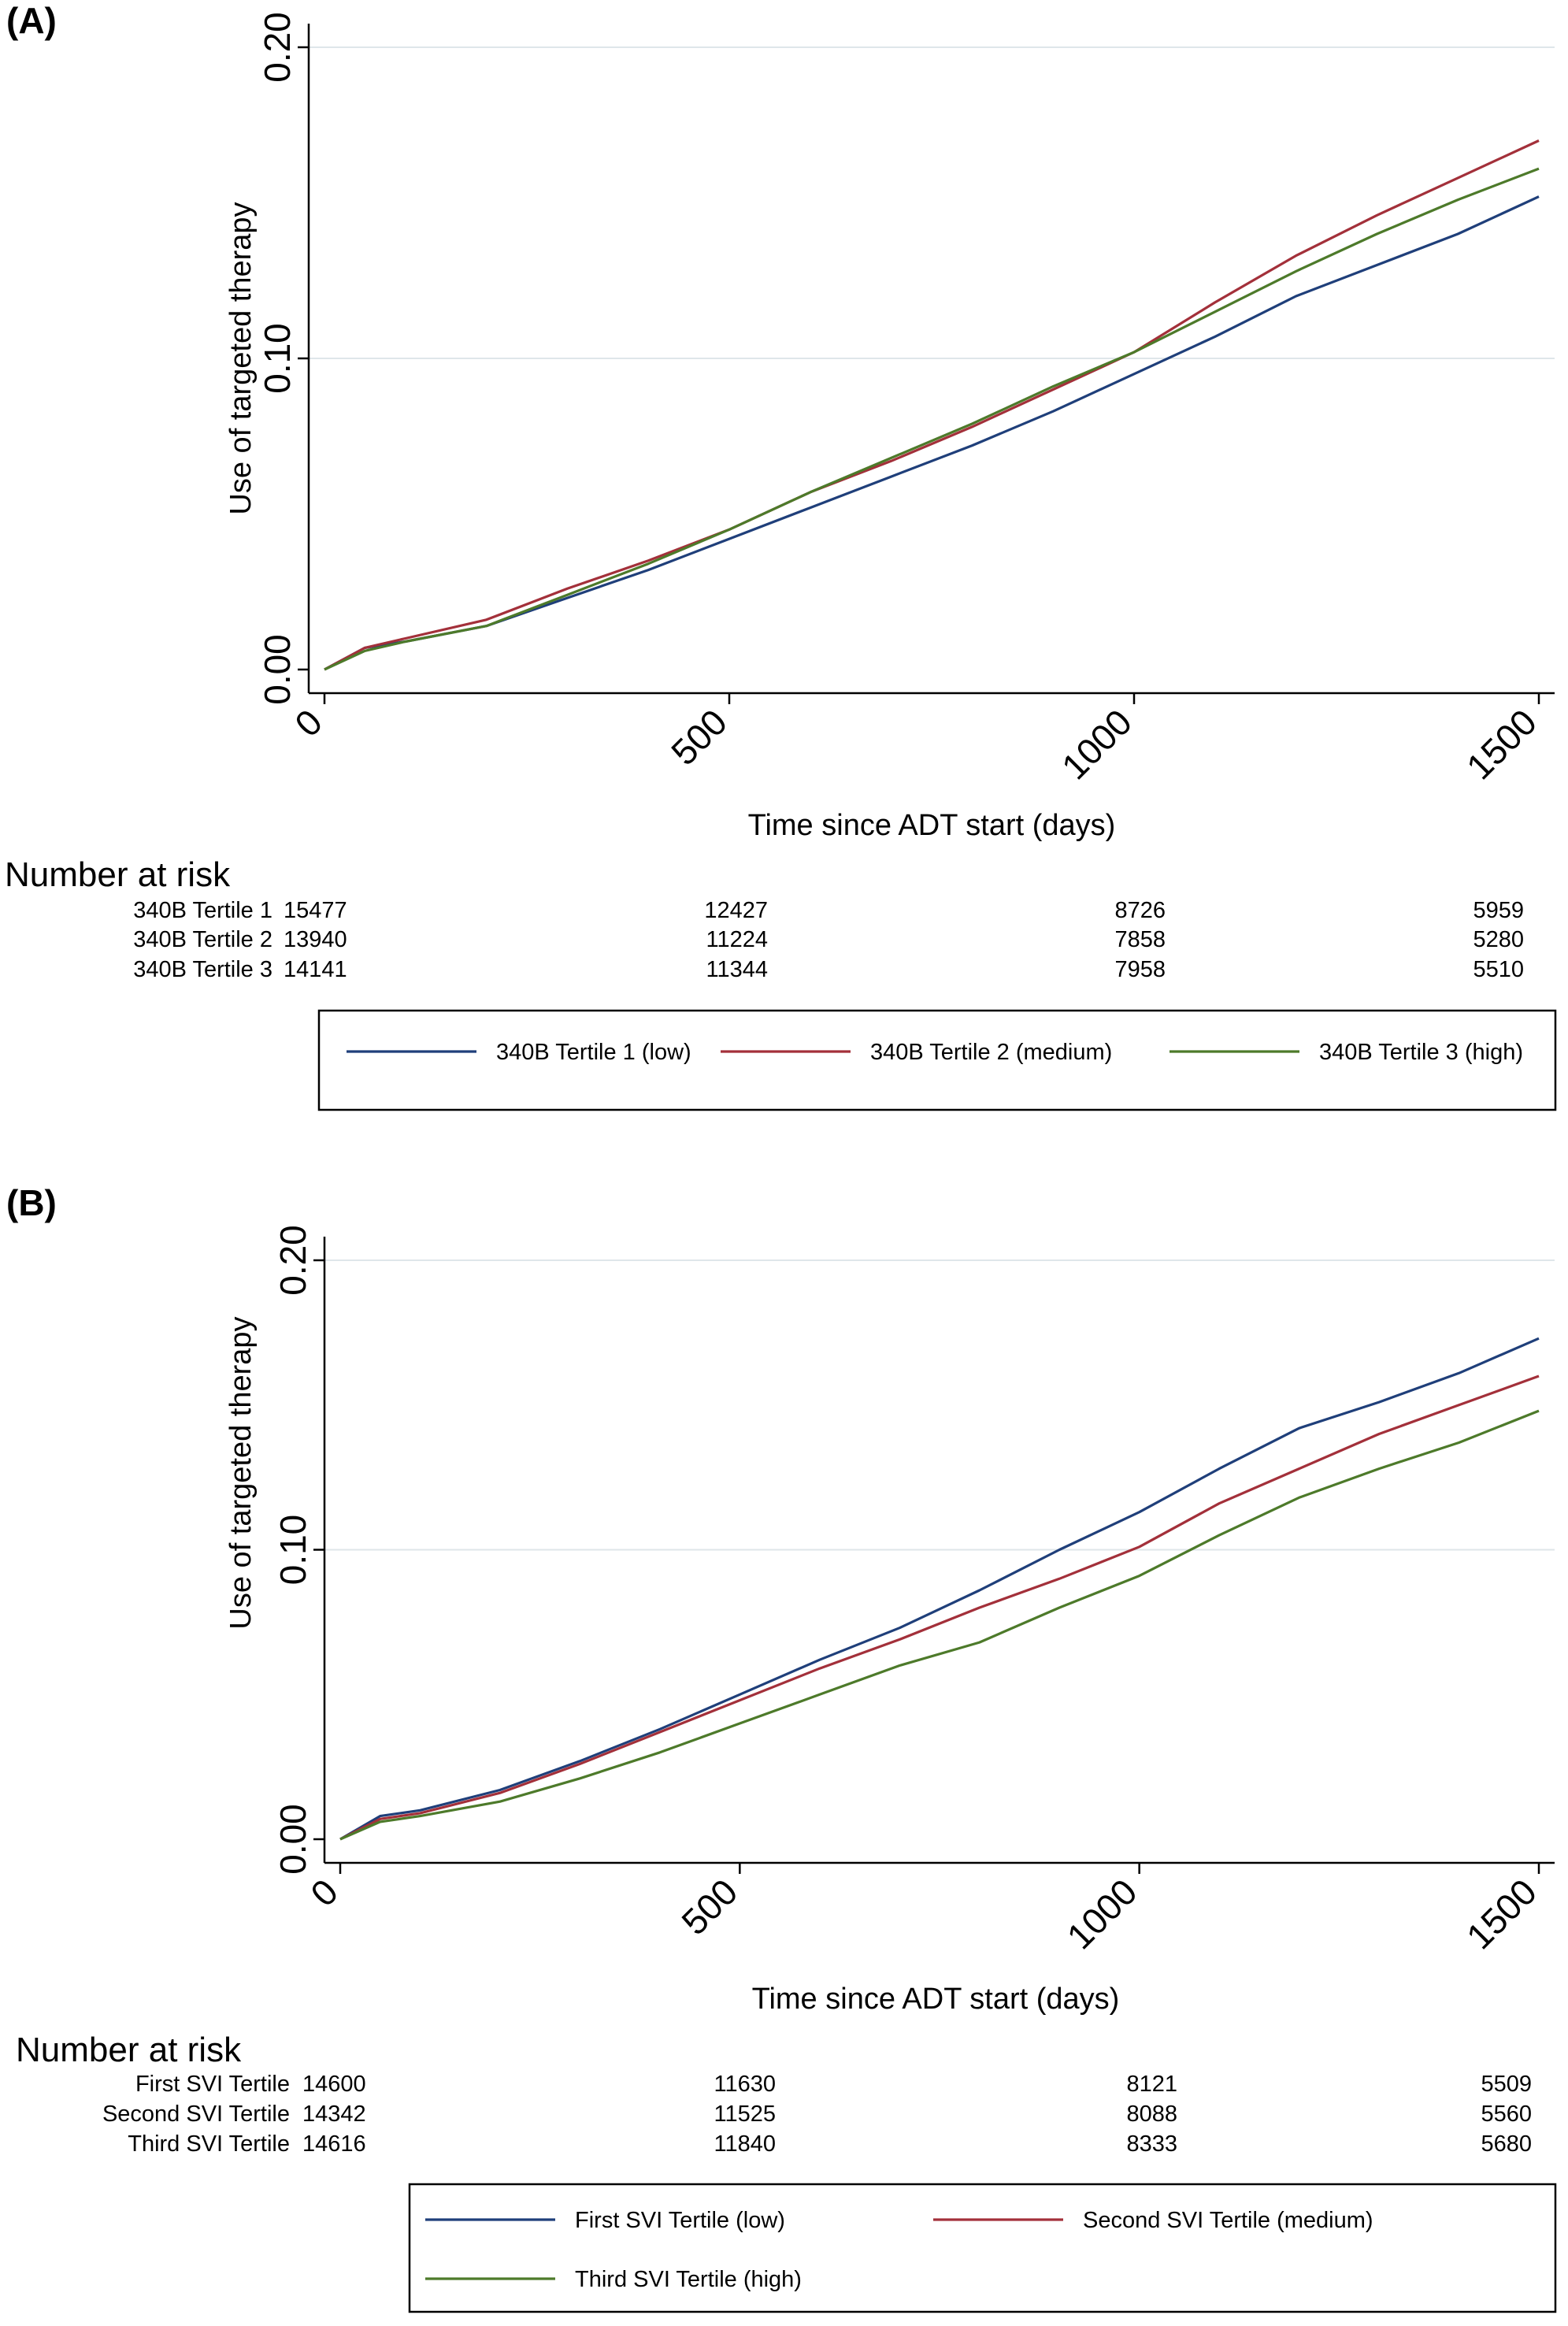 The height and width of the screenshot is (2326, 1568). I want to click on risk-value: 13940, so click(315, 940).